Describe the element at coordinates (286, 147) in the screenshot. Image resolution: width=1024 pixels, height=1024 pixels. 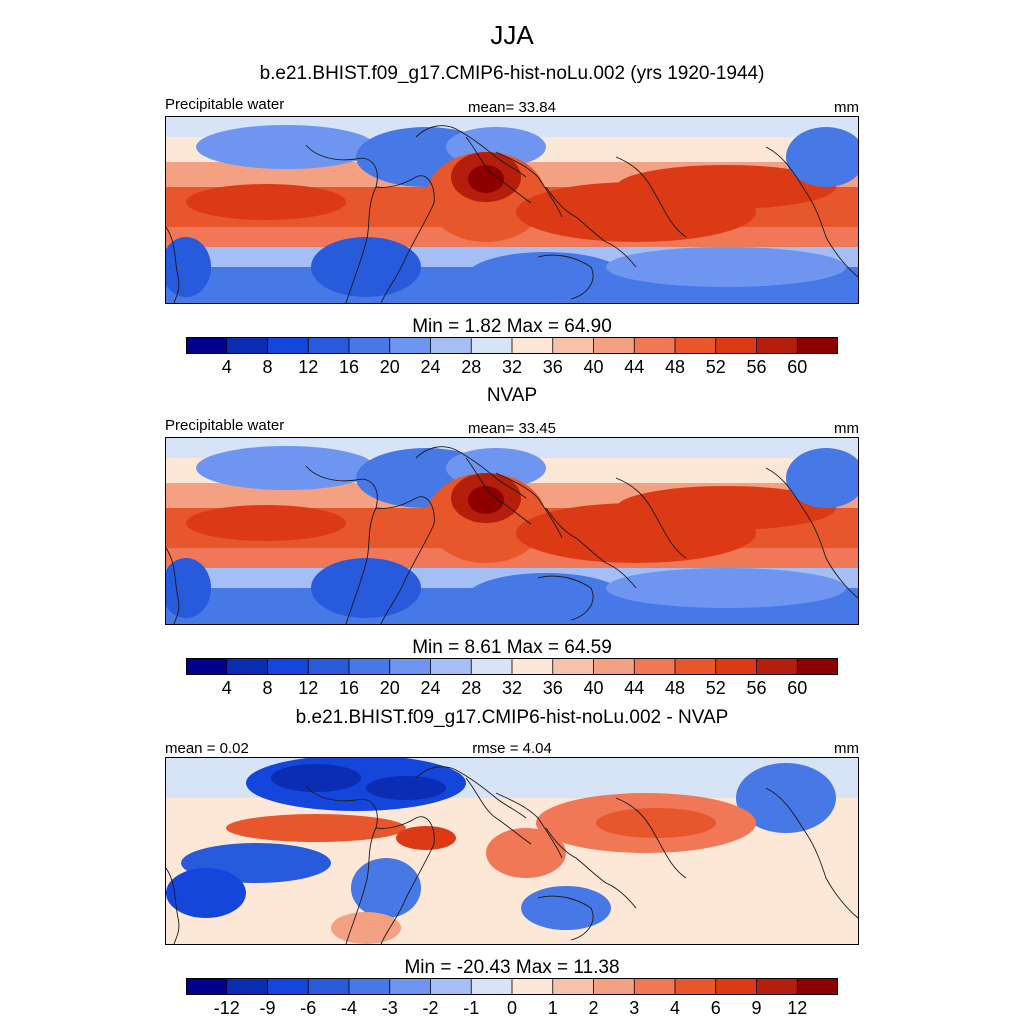
I see `map1-atlantic-dry` at that location.